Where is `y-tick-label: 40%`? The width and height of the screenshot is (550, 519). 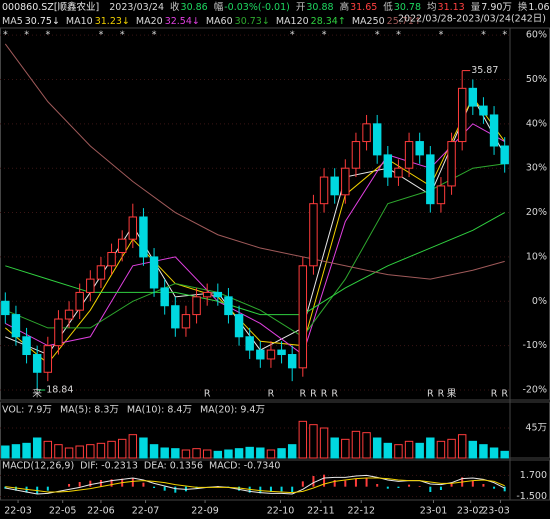 y-tick-label: 40% is located at coordinates (536, 123).